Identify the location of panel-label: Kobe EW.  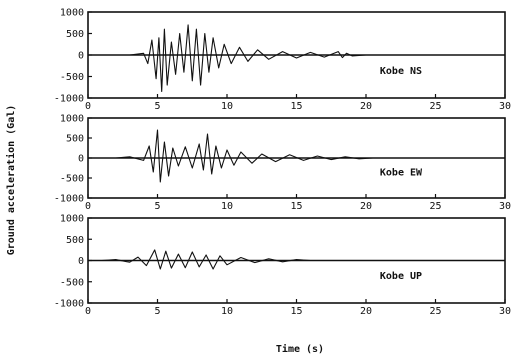
(401, 173).